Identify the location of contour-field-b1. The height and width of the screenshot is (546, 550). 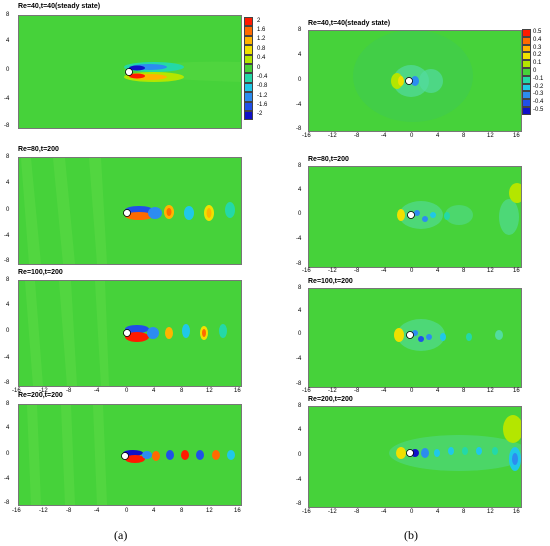
(415, 81).